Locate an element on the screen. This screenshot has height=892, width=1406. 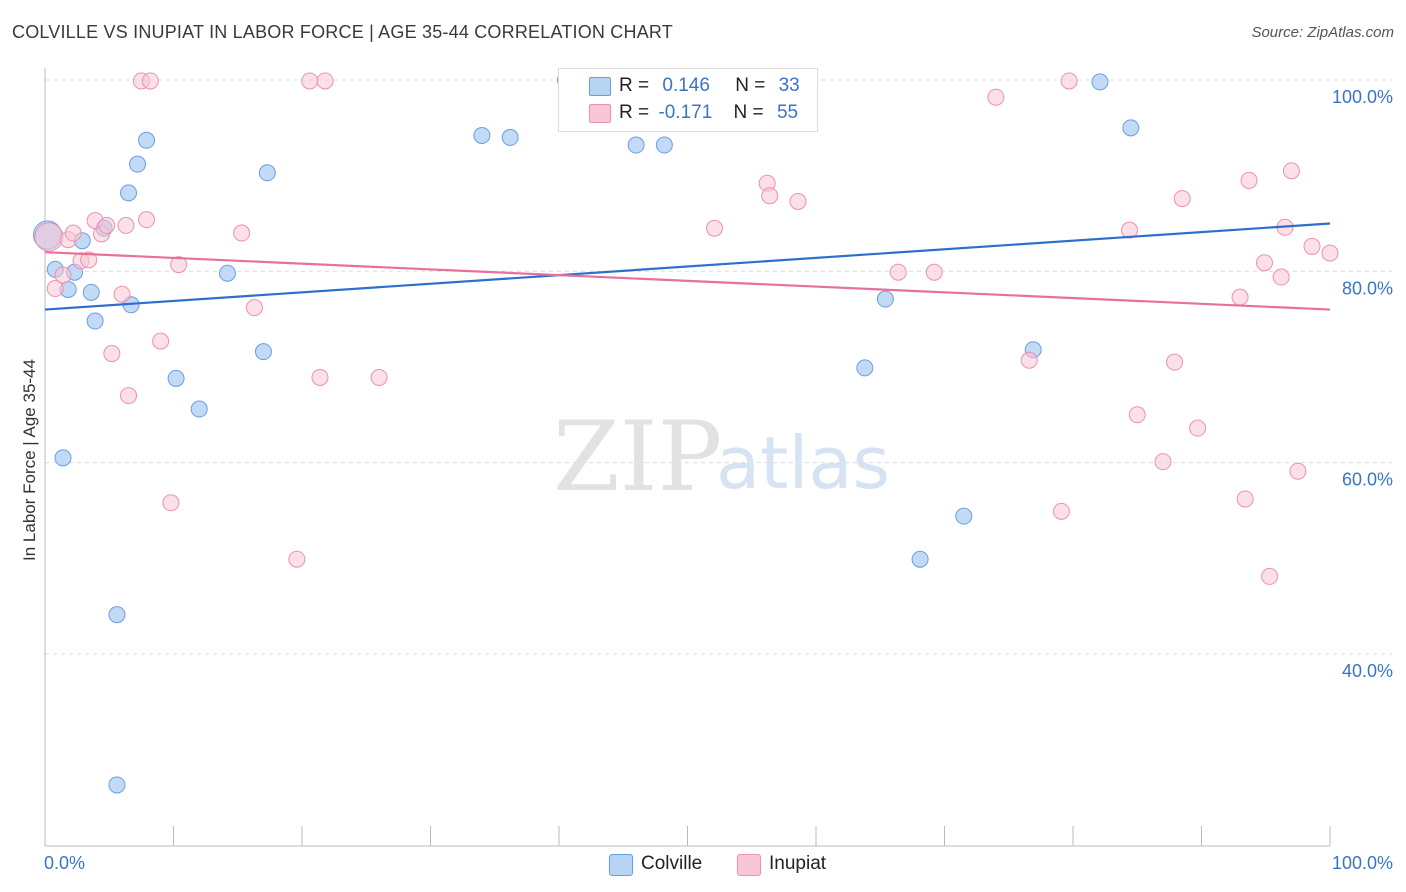
legend-n-value: 33 is located at coordinates (789, 85).